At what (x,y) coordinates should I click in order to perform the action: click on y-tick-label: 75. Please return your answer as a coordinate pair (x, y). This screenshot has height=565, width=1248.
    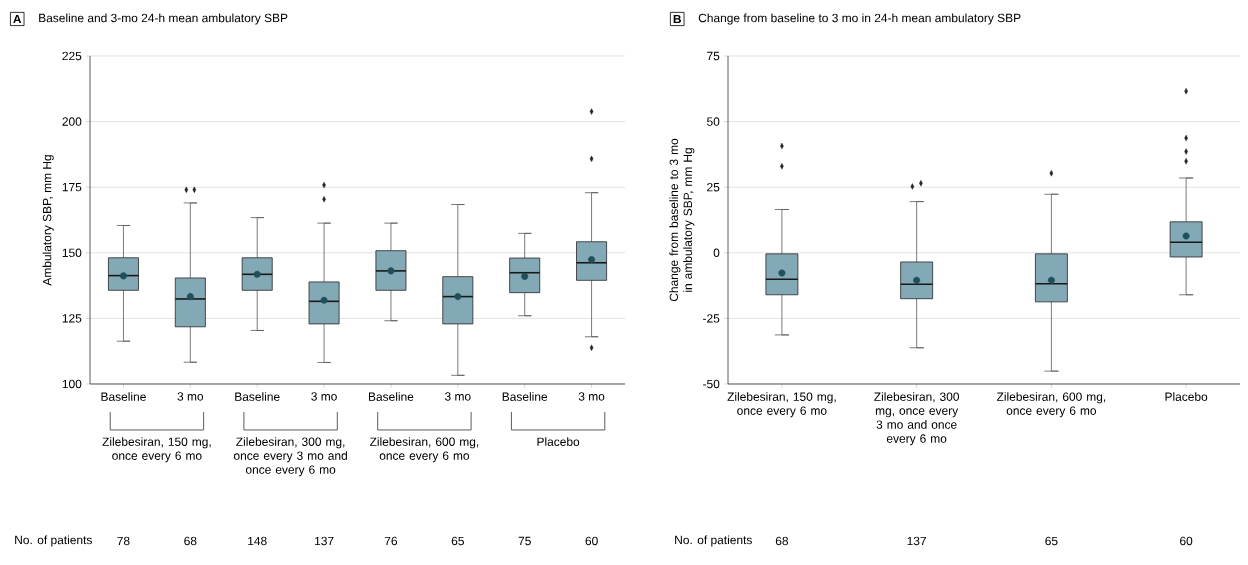
    Looking at the image, I should click on (713, 56).